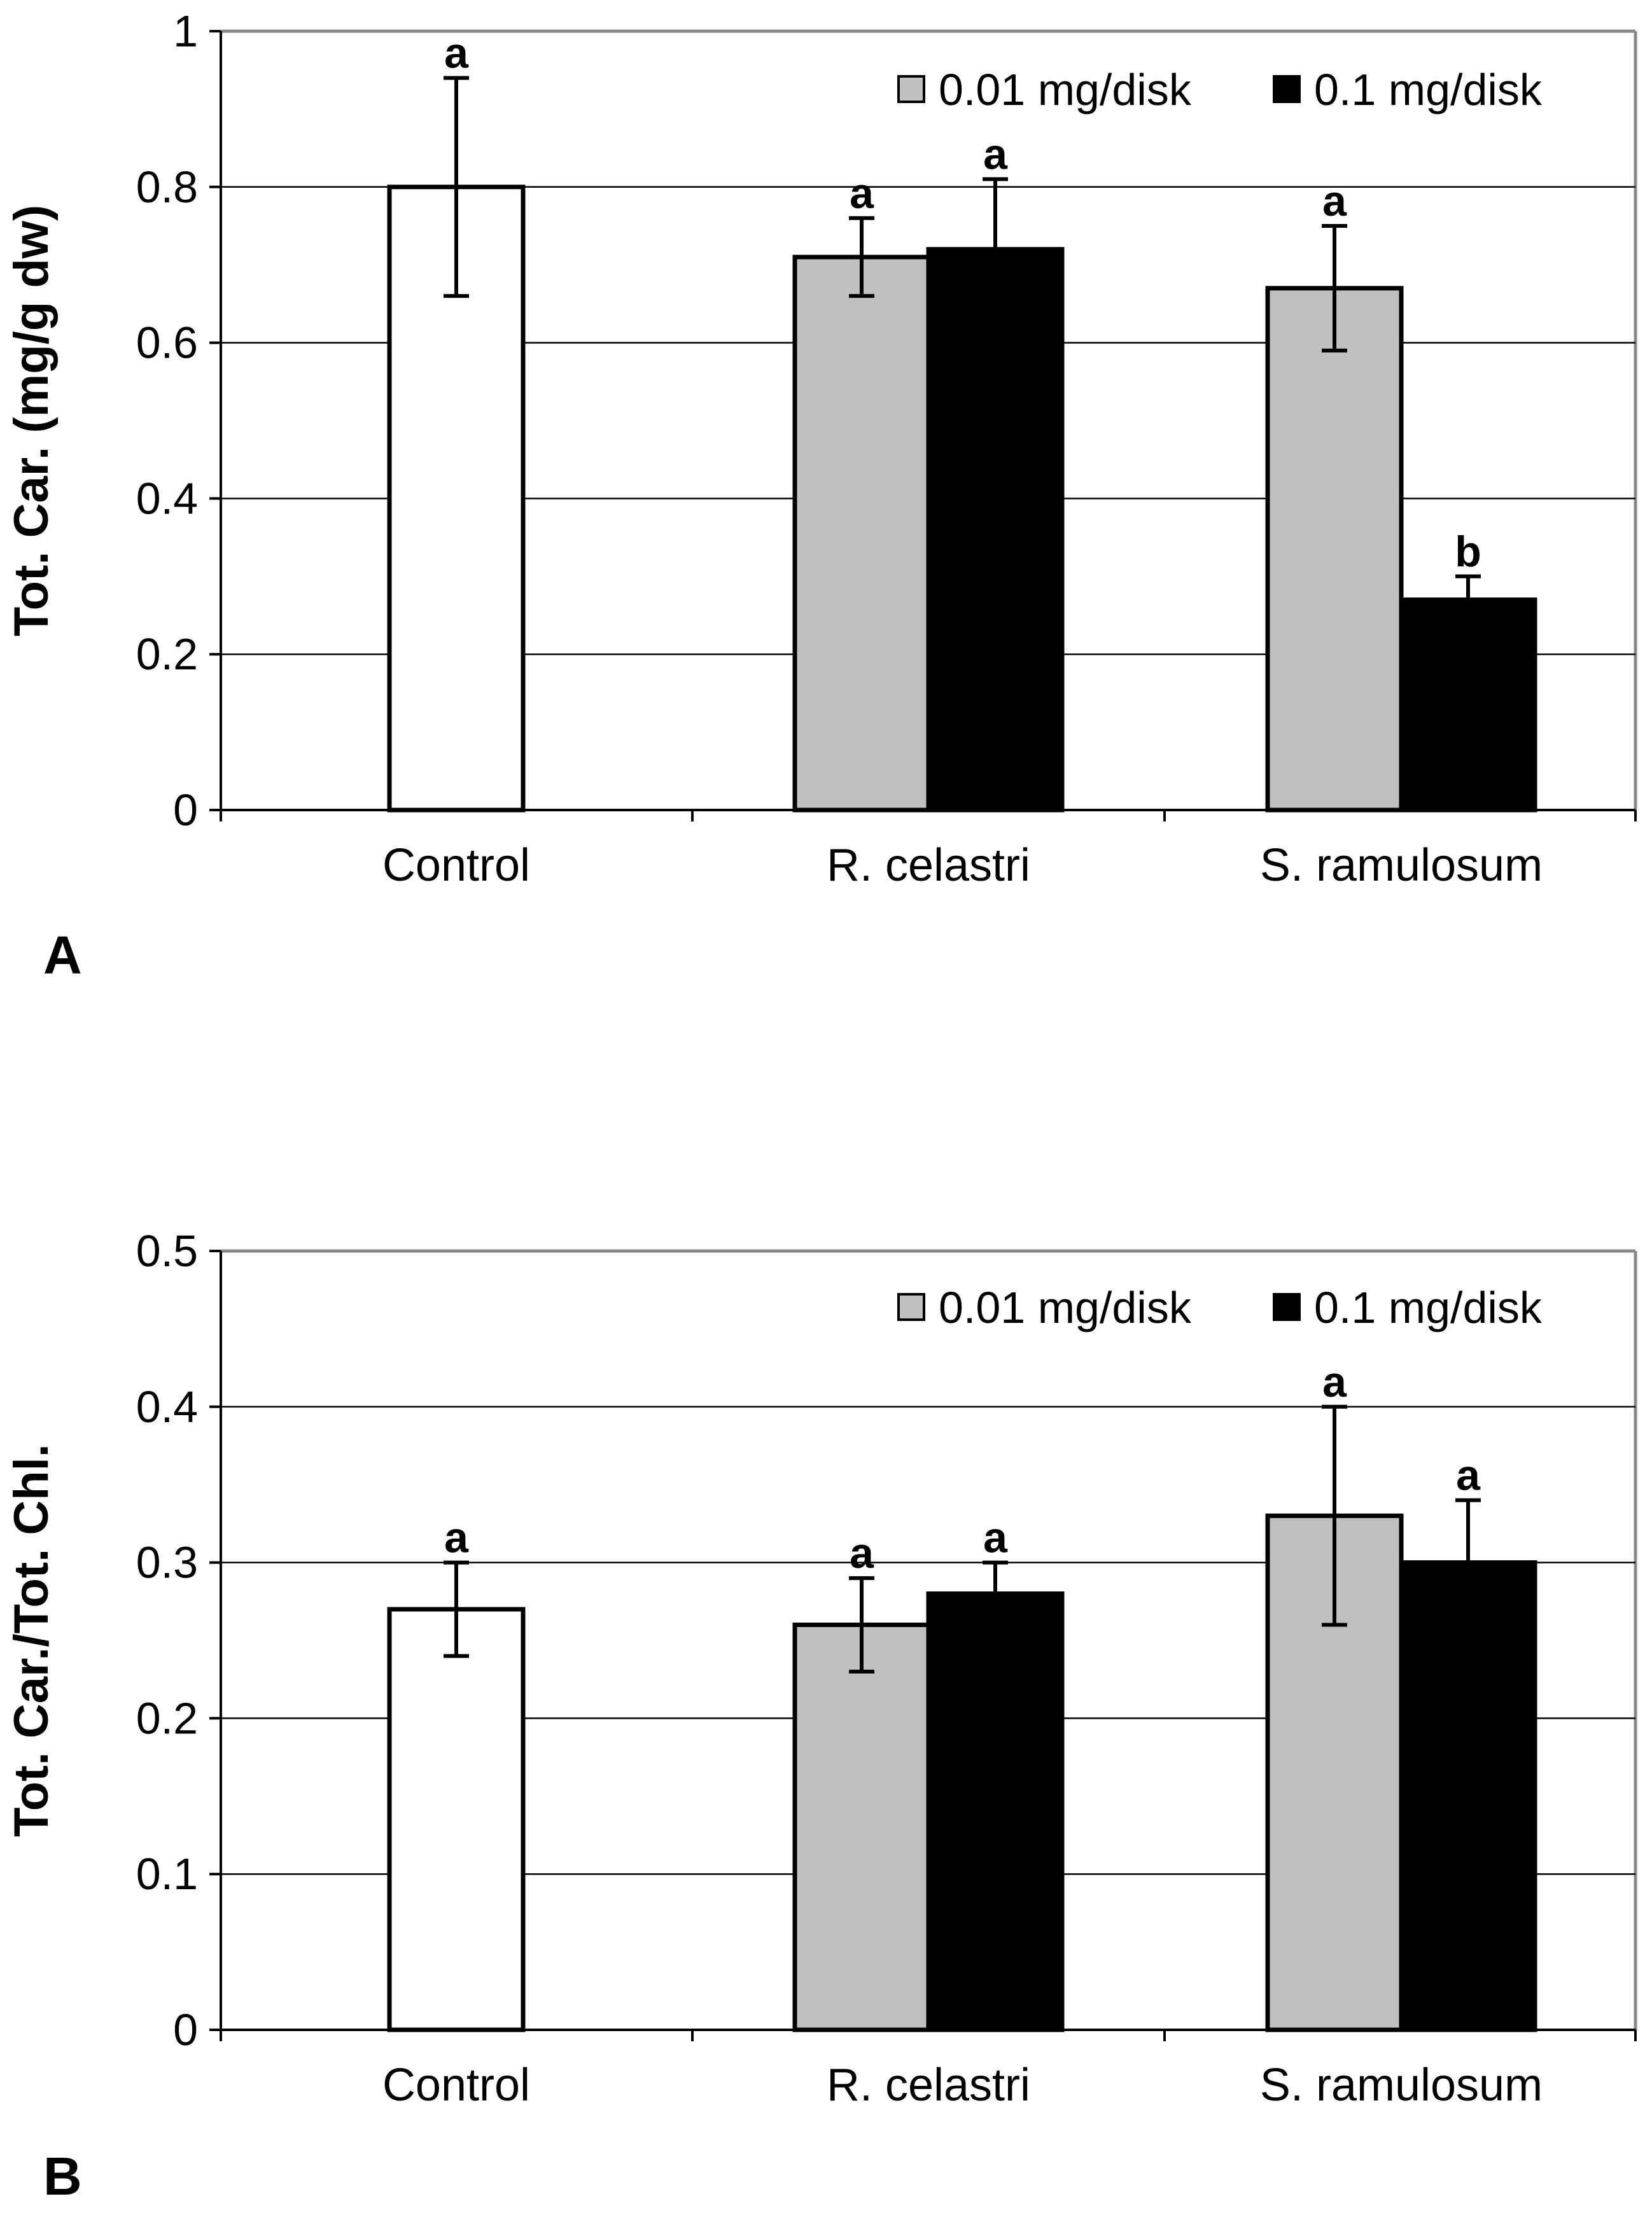 This screenshot has height=2222, width=1652. What do you see at coordinates (1468, 552) in the screenshot?
I see `significance-letter: b` at bounding box center [1468, 552].